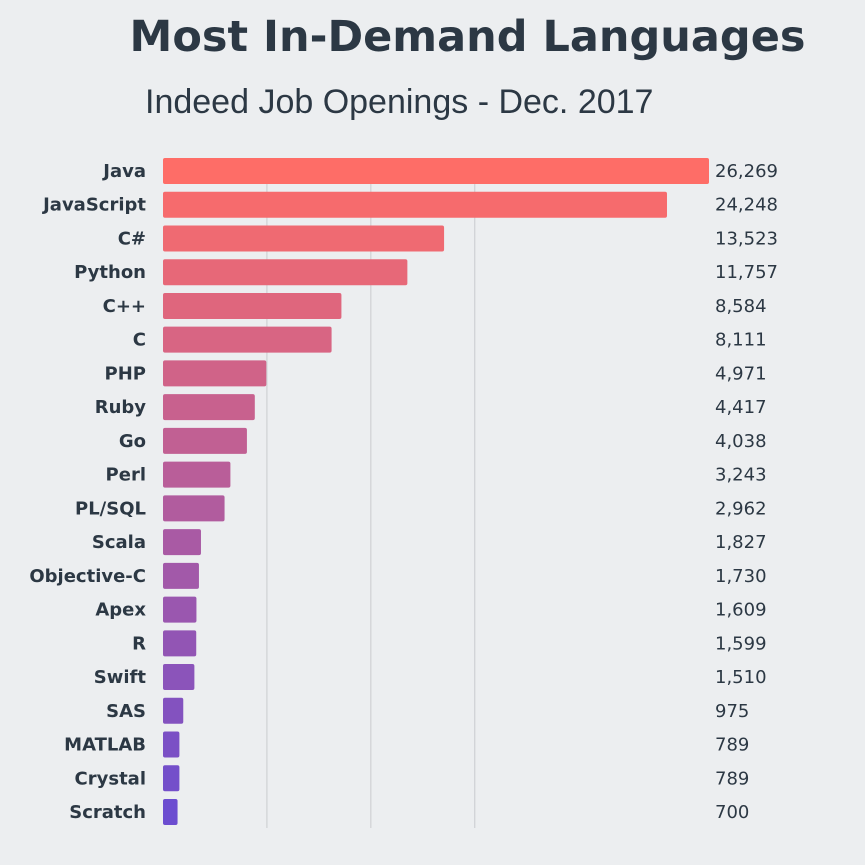 The height and width of the screenshot is (865, 865). What do you see at coordinates (93, 205) in the screenshot?
I see `category-label: JavaScript` at bounding box center [93, 205].